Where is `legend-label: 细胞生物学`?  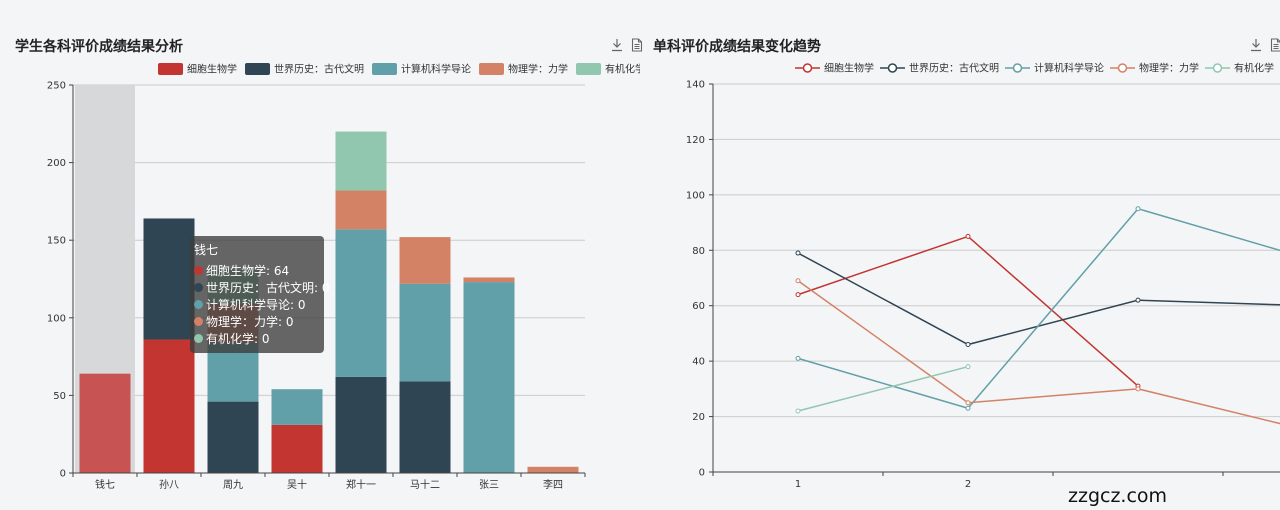
legend-label: 细胞生物学 is located at coordinates (849, 68).